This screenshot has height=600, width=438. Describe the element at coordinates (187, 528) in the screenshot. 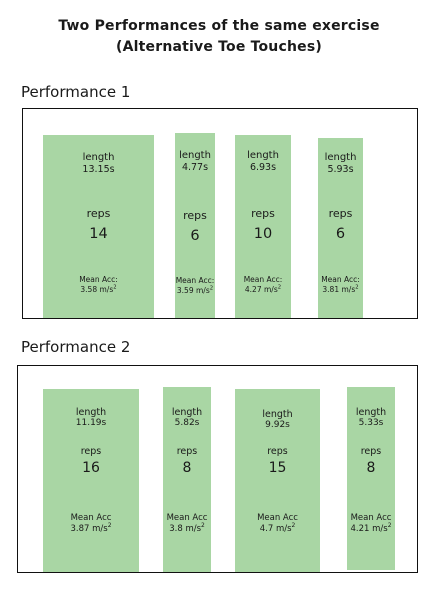

I see `mean-acc-value: 3.8 m/s2` at that location.